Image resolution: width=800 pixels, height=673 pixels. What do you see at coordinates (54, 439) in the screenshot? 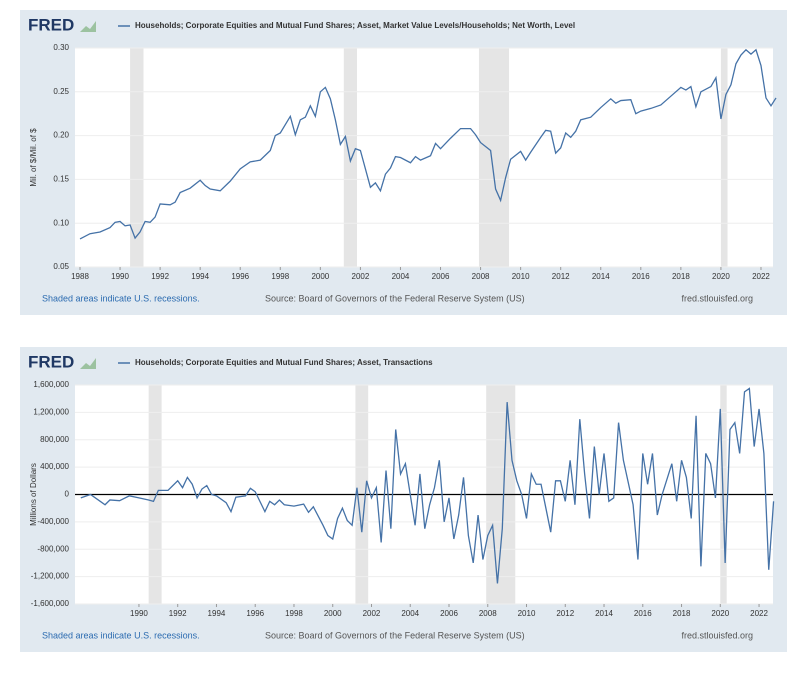
I see `y-tick-label: 800,000` at bounding box center [54, 439].